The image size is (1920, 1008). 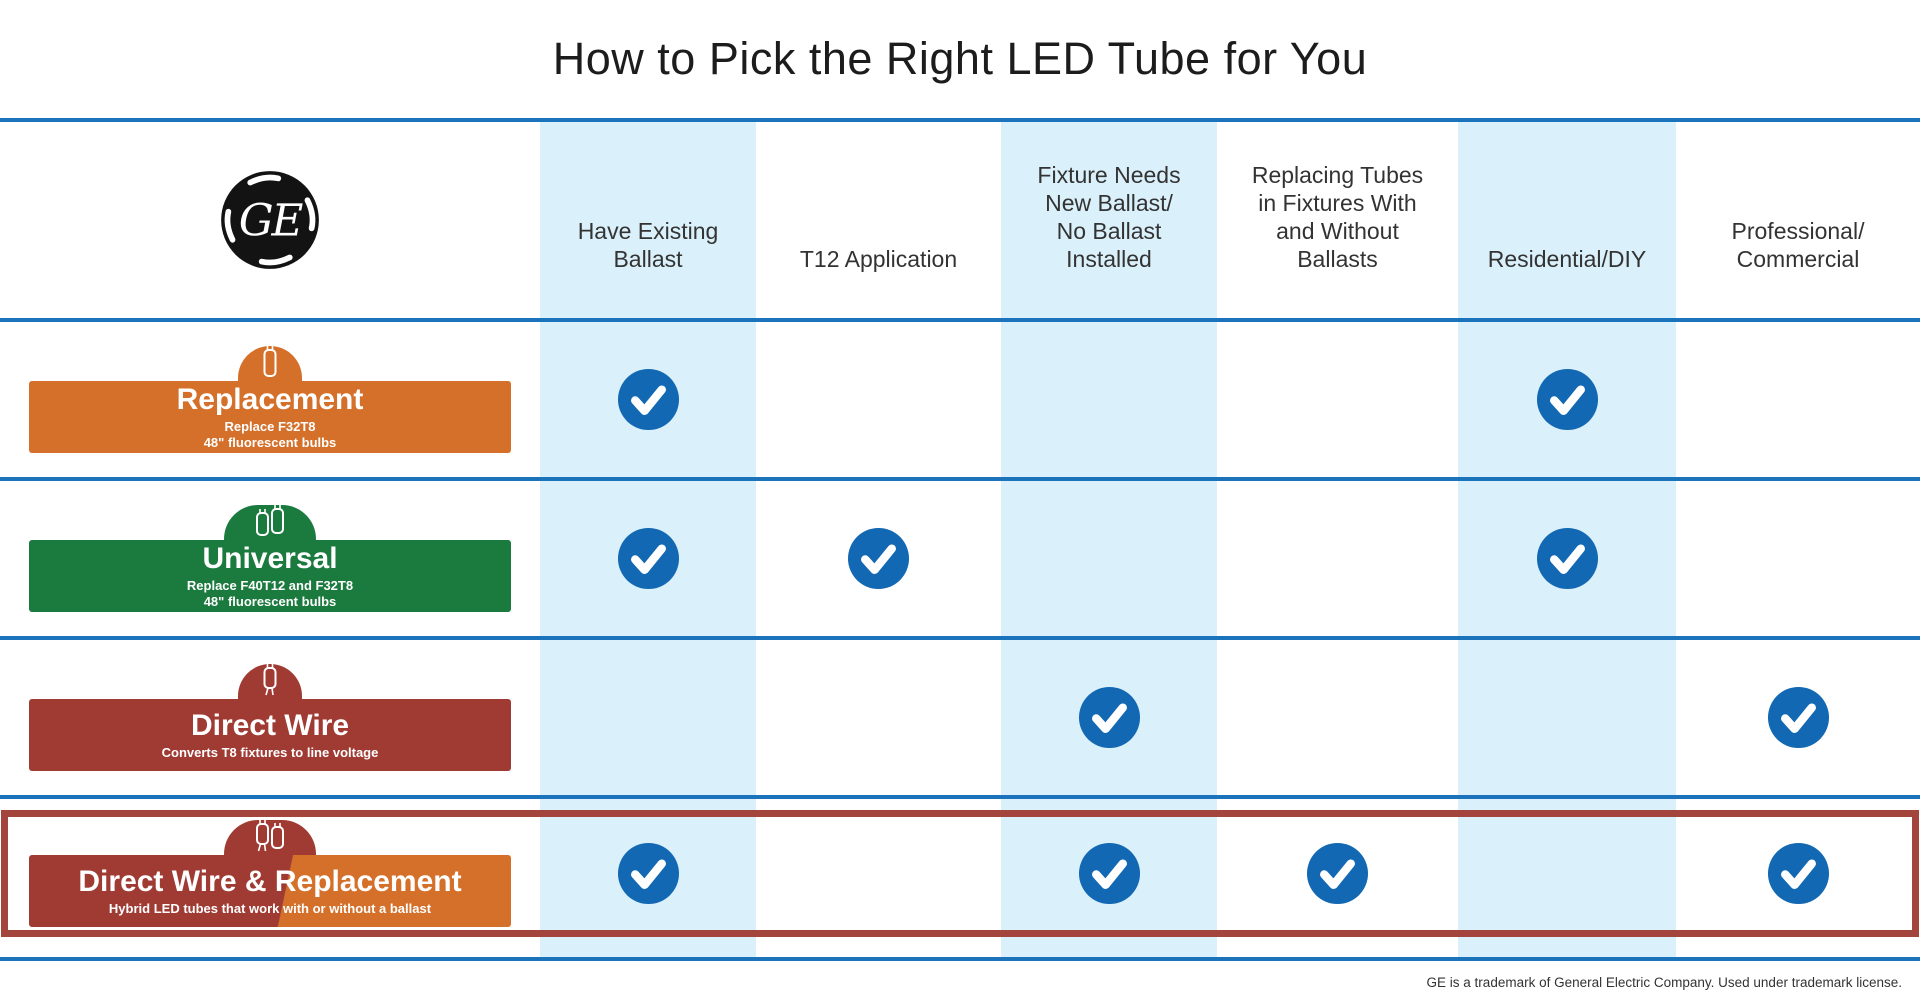 I want to click on matrix-cell-direct-wire-replacement-have-existing-ballast, so click(x=648, y=878).